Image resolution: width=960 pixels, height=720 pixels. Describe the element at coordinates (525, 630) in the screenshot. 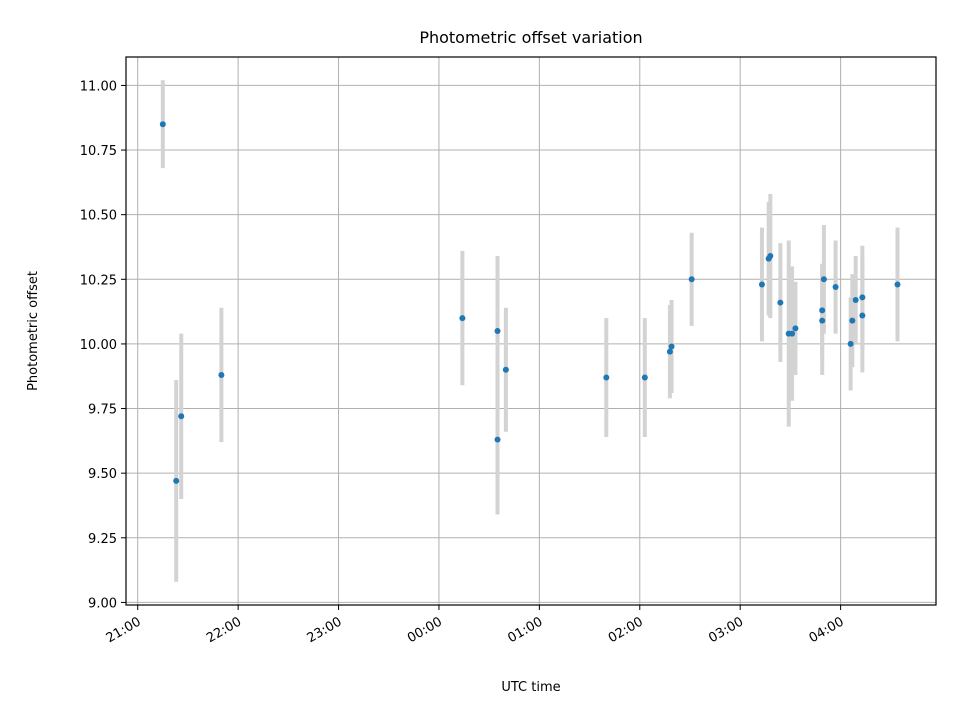

I see `x-tick-label: 01:00` at that location.